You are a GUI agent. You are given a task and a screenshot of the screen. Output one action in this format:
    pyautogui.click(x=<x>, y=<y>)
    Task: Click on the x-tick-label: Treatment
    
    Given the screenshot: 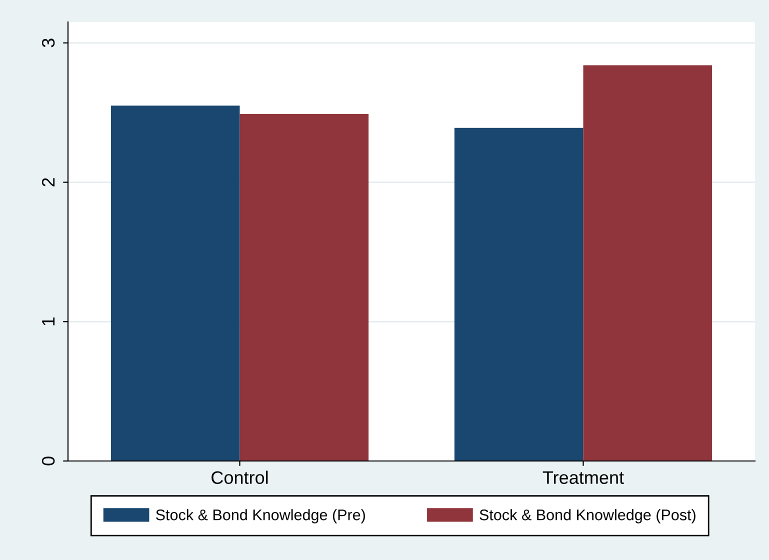 What is the action you would take?
    pyautogui.click(x=583, y=477)
    